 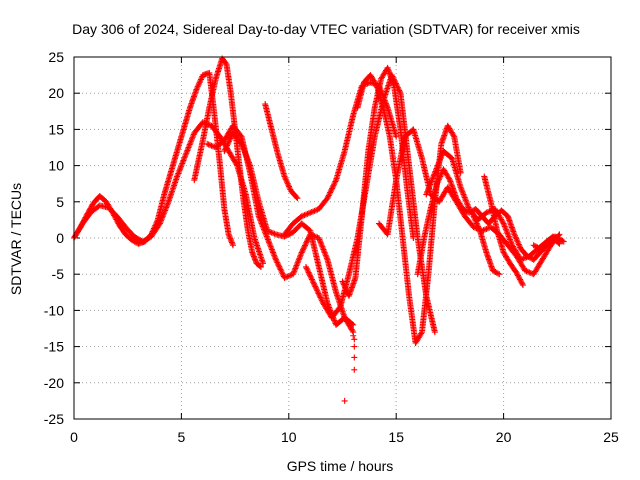 What do you see at coordinates (546, 242) in the screenshot?
I see `series-arc-p` at bounding box center [546, 242].